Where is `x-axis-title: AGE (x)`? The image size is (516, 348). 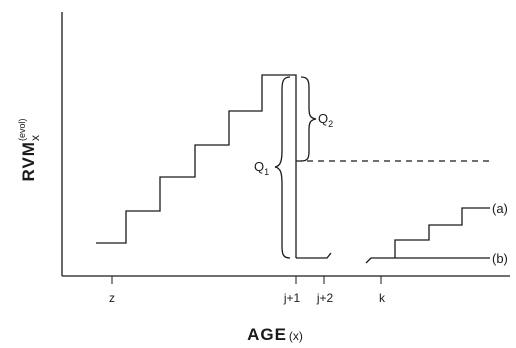 x-axis-title: AGE (x) is located at coordinates (275, 334).